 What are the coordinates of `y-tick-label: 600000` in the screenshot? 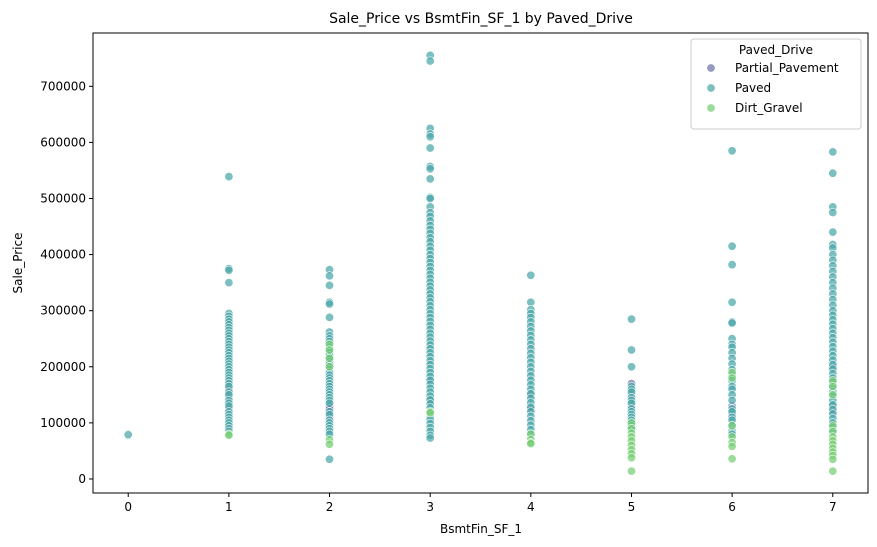 It's located at (63, 142).